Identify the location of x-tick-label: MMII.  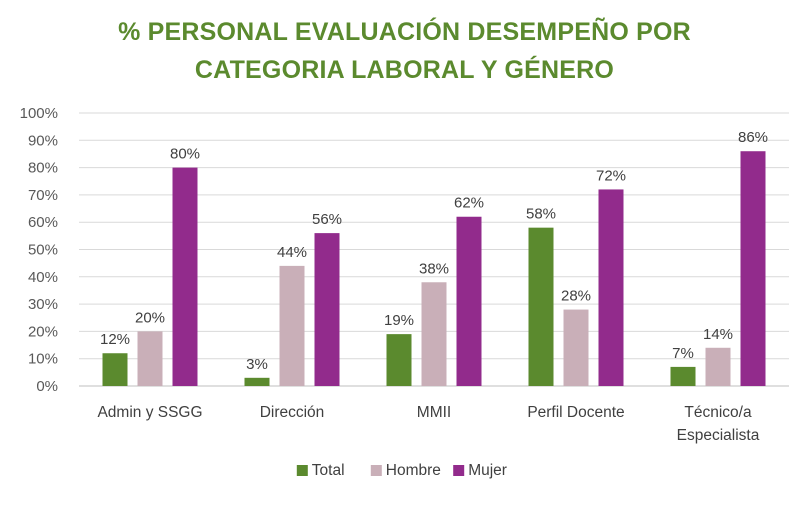
(434, 412).